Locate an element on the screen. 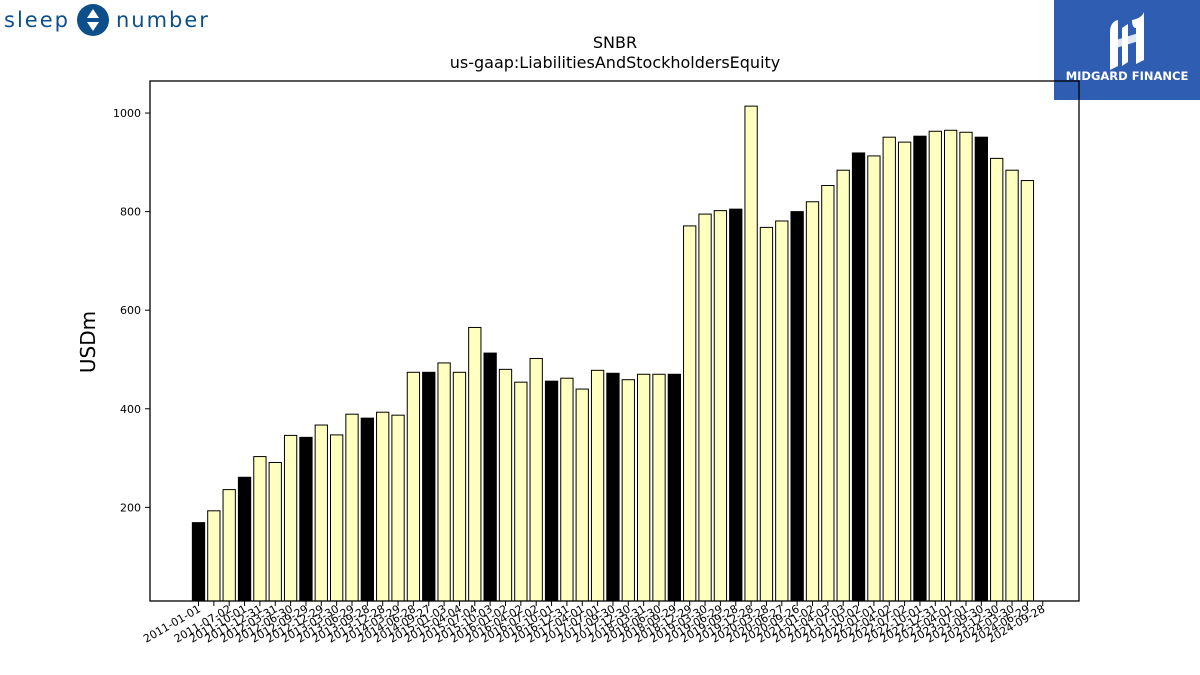  brand-word-sleep: sleep is located at coordinates (37, 20).